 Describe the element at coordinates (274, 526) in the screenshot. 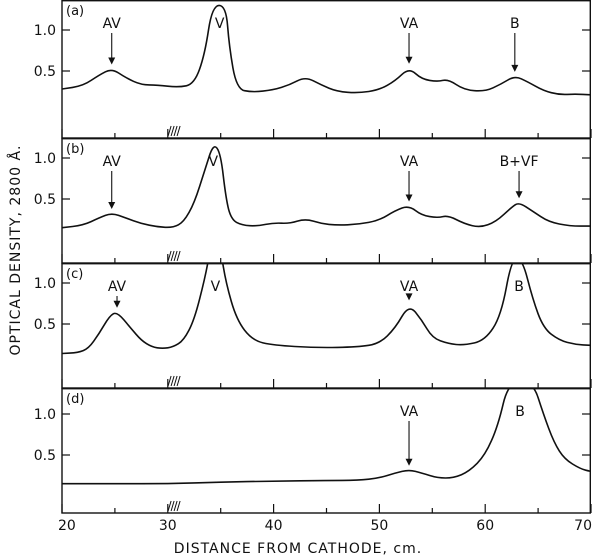

I see `x-tick-label: 40` at that location.